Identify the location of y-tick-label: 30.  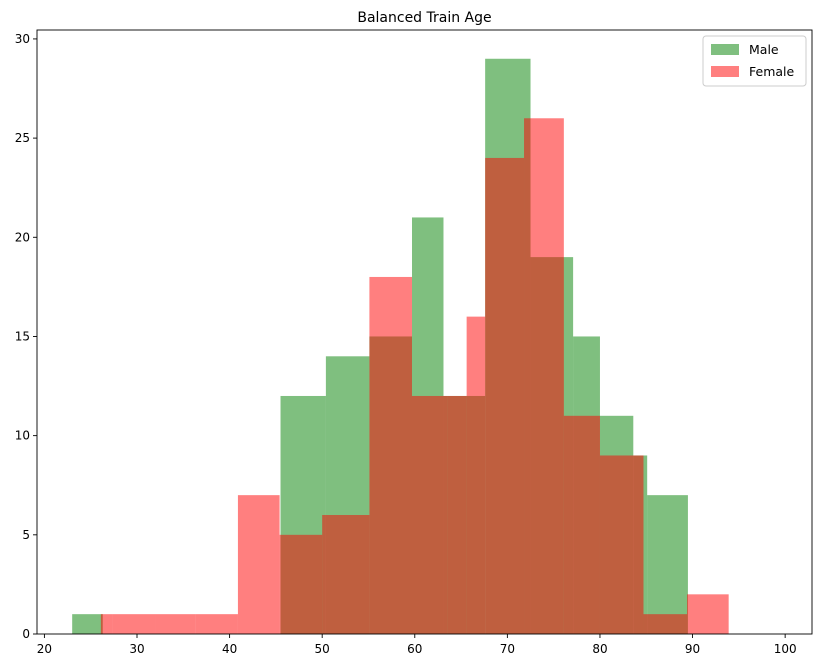
(22, 39).